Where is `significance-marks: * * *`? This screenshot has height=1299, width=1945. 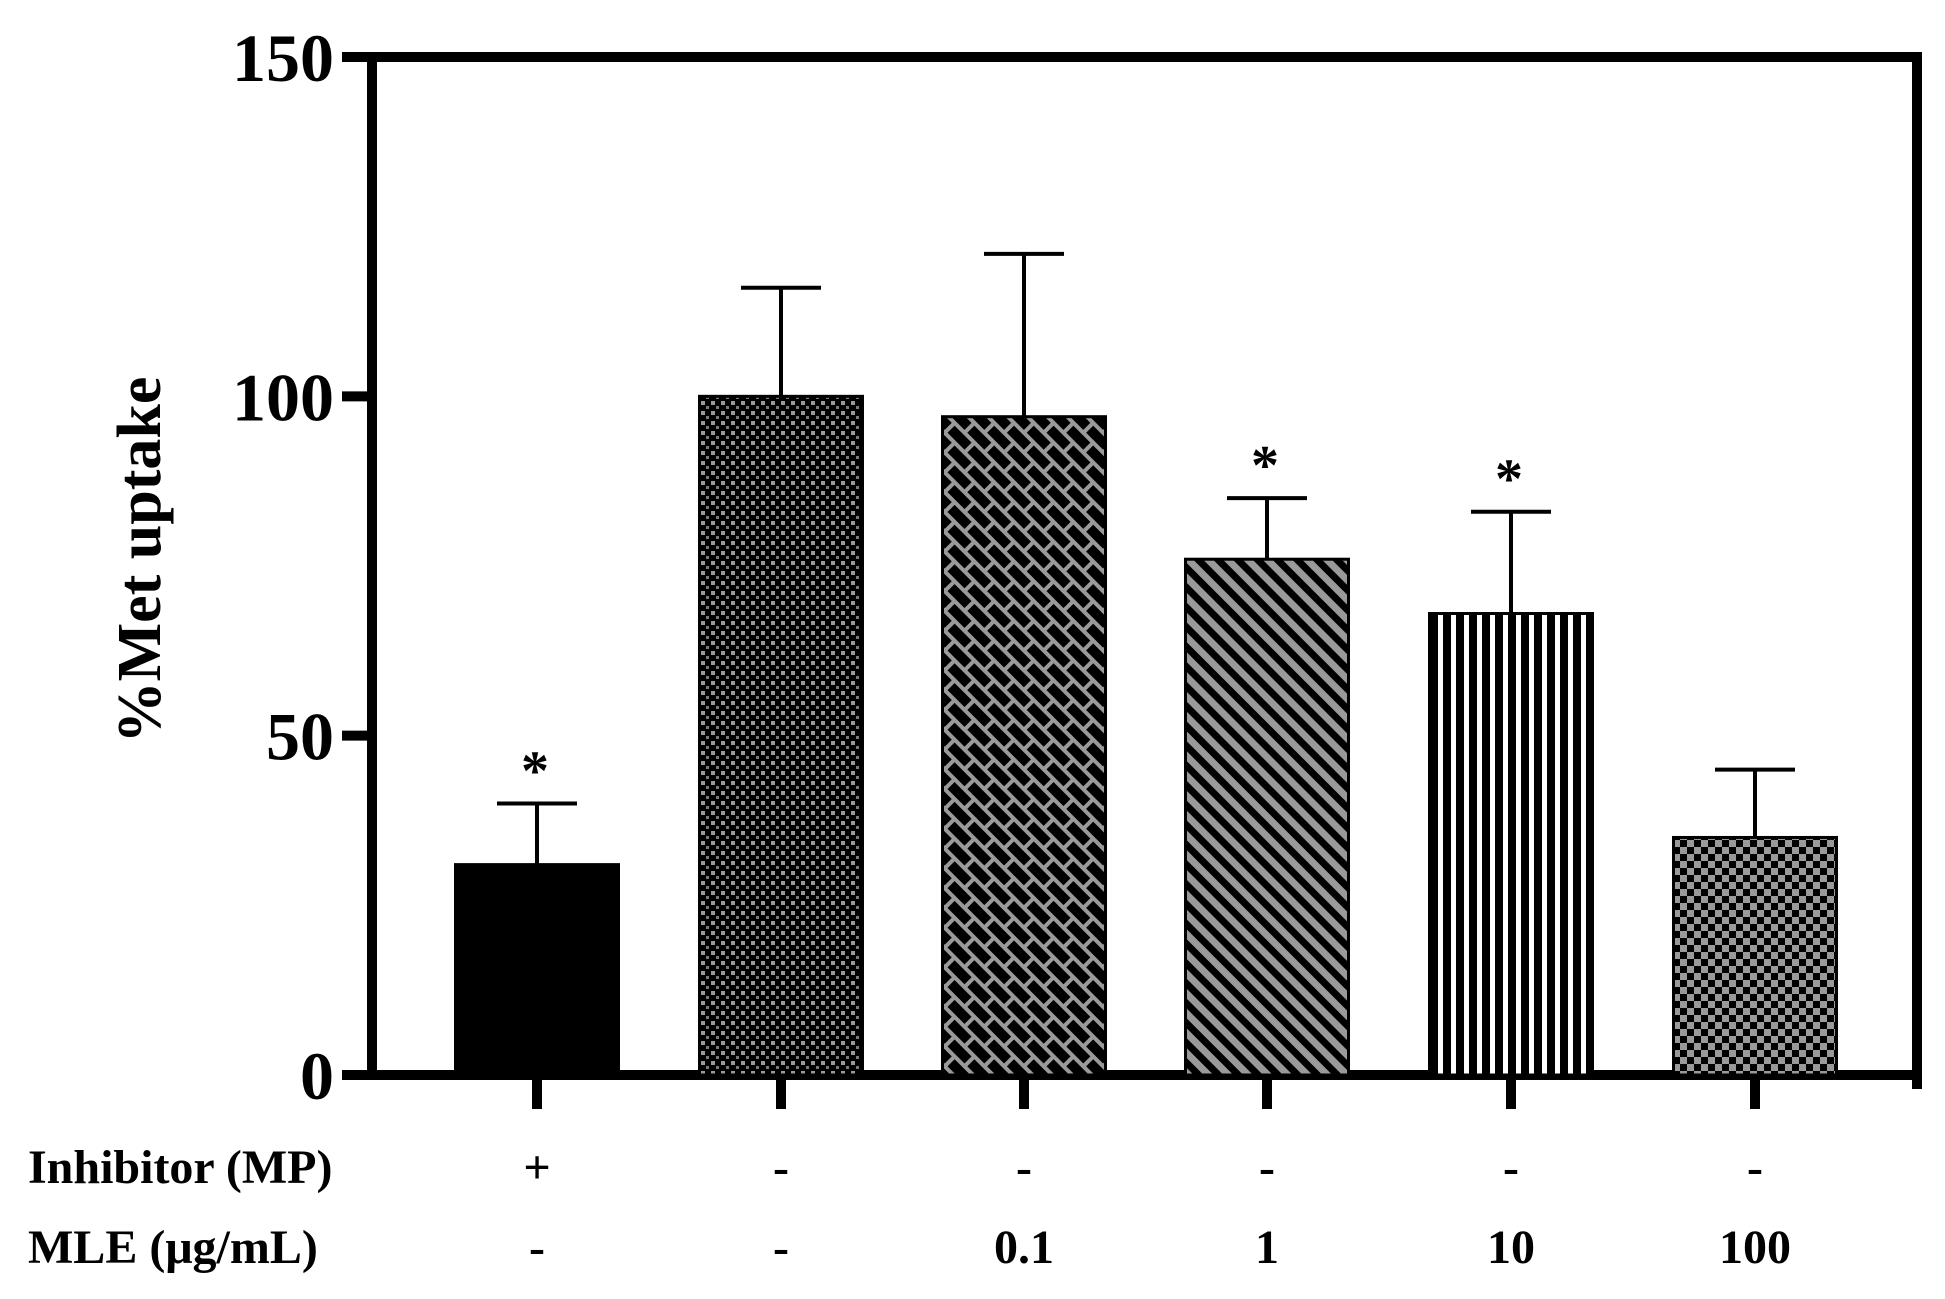 significance-marks: * * * is located at coordinates (1022, 618).